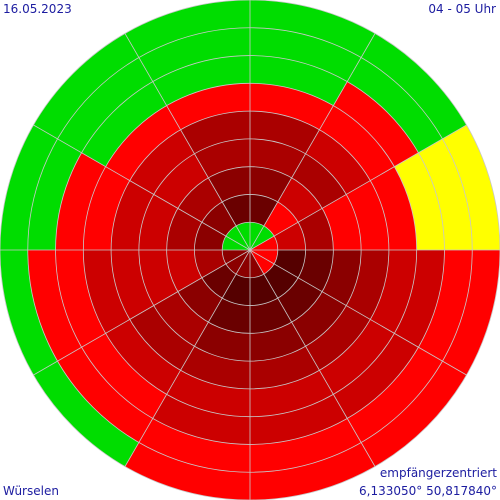 This screenshot has height=500, width=500. I want to click on hour-range-label: 04 - 05 Uhr, so click(462, 9).